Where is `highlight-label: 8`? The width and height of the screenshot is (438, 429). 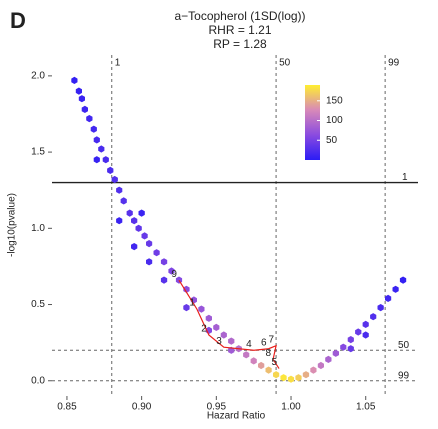
highlight-label: 8 is located at coordinates (269, 353).